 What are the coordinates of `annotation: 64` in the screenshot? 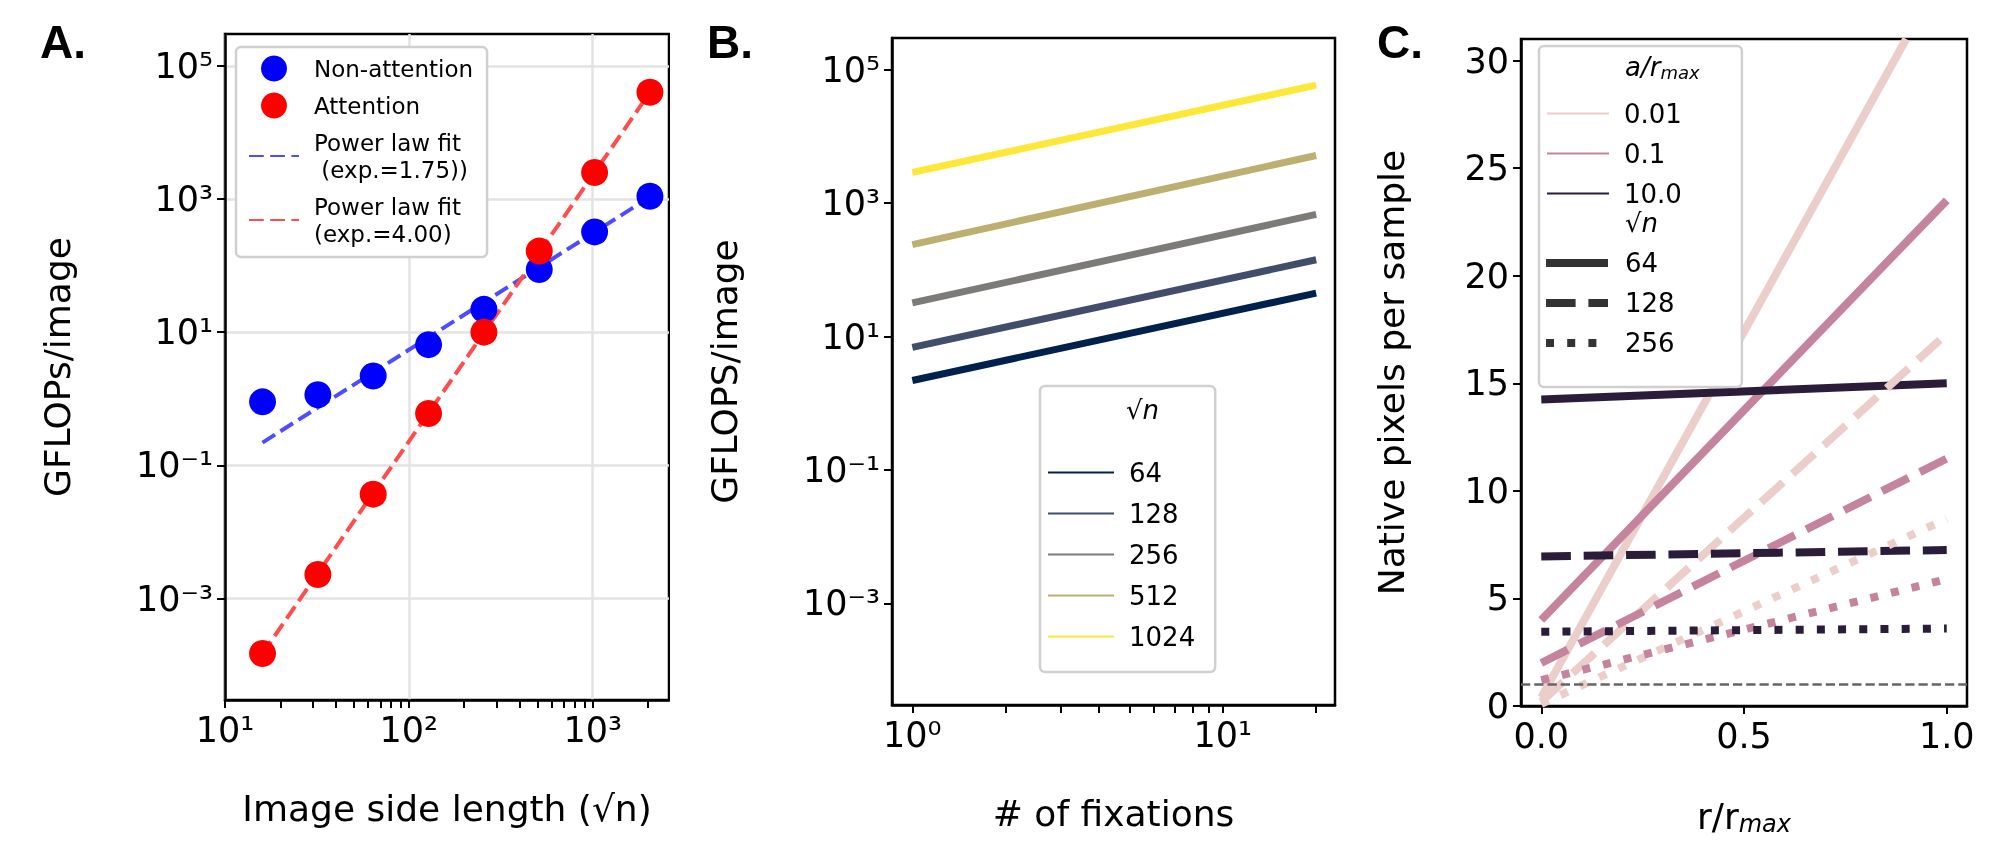 It's located at (1642, 263).